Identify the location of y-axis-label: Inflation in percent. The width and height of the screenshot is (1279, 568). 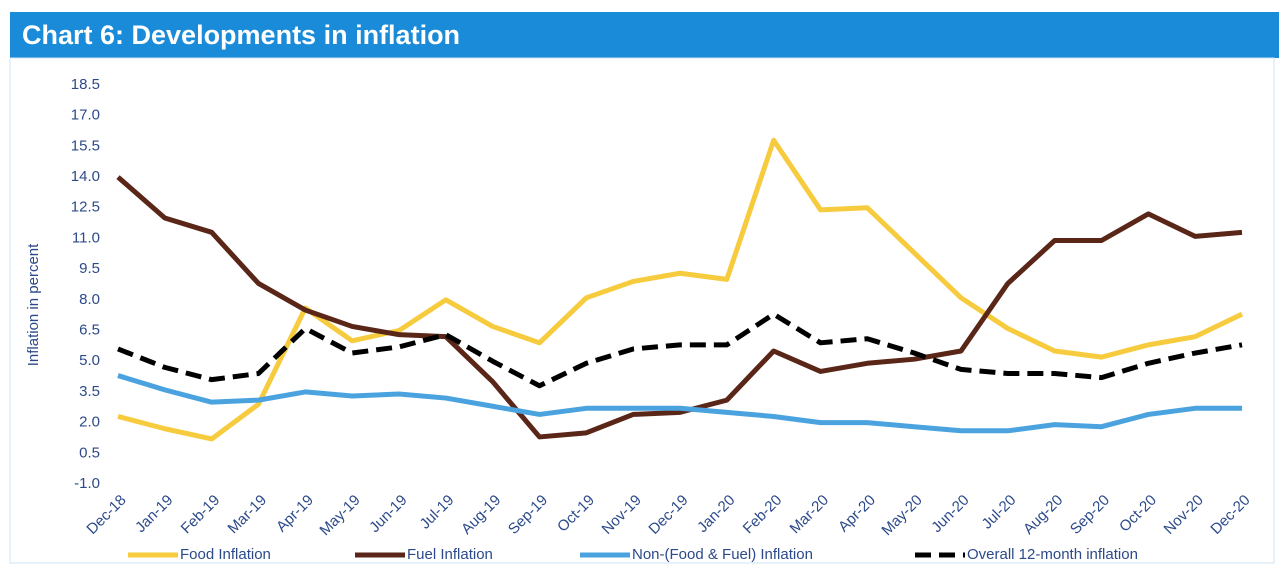
(33, 304).